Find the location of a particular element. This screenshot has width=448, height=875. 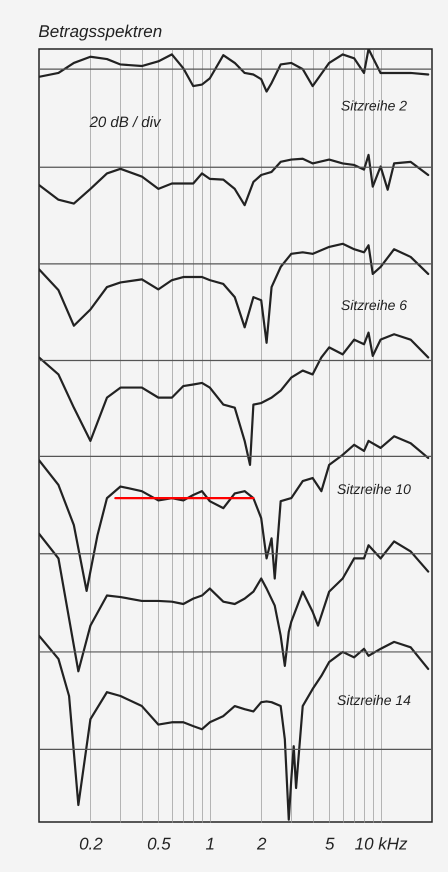

x-tick-label: 1 is located at coordinates (211, 844).